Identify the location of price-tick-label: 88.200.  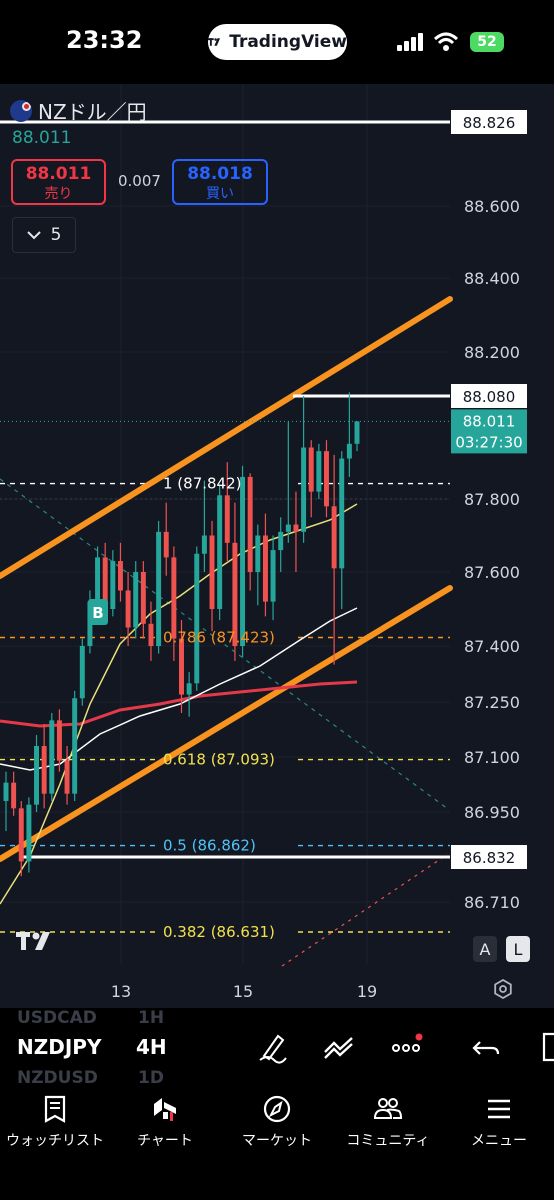
(492, 352).